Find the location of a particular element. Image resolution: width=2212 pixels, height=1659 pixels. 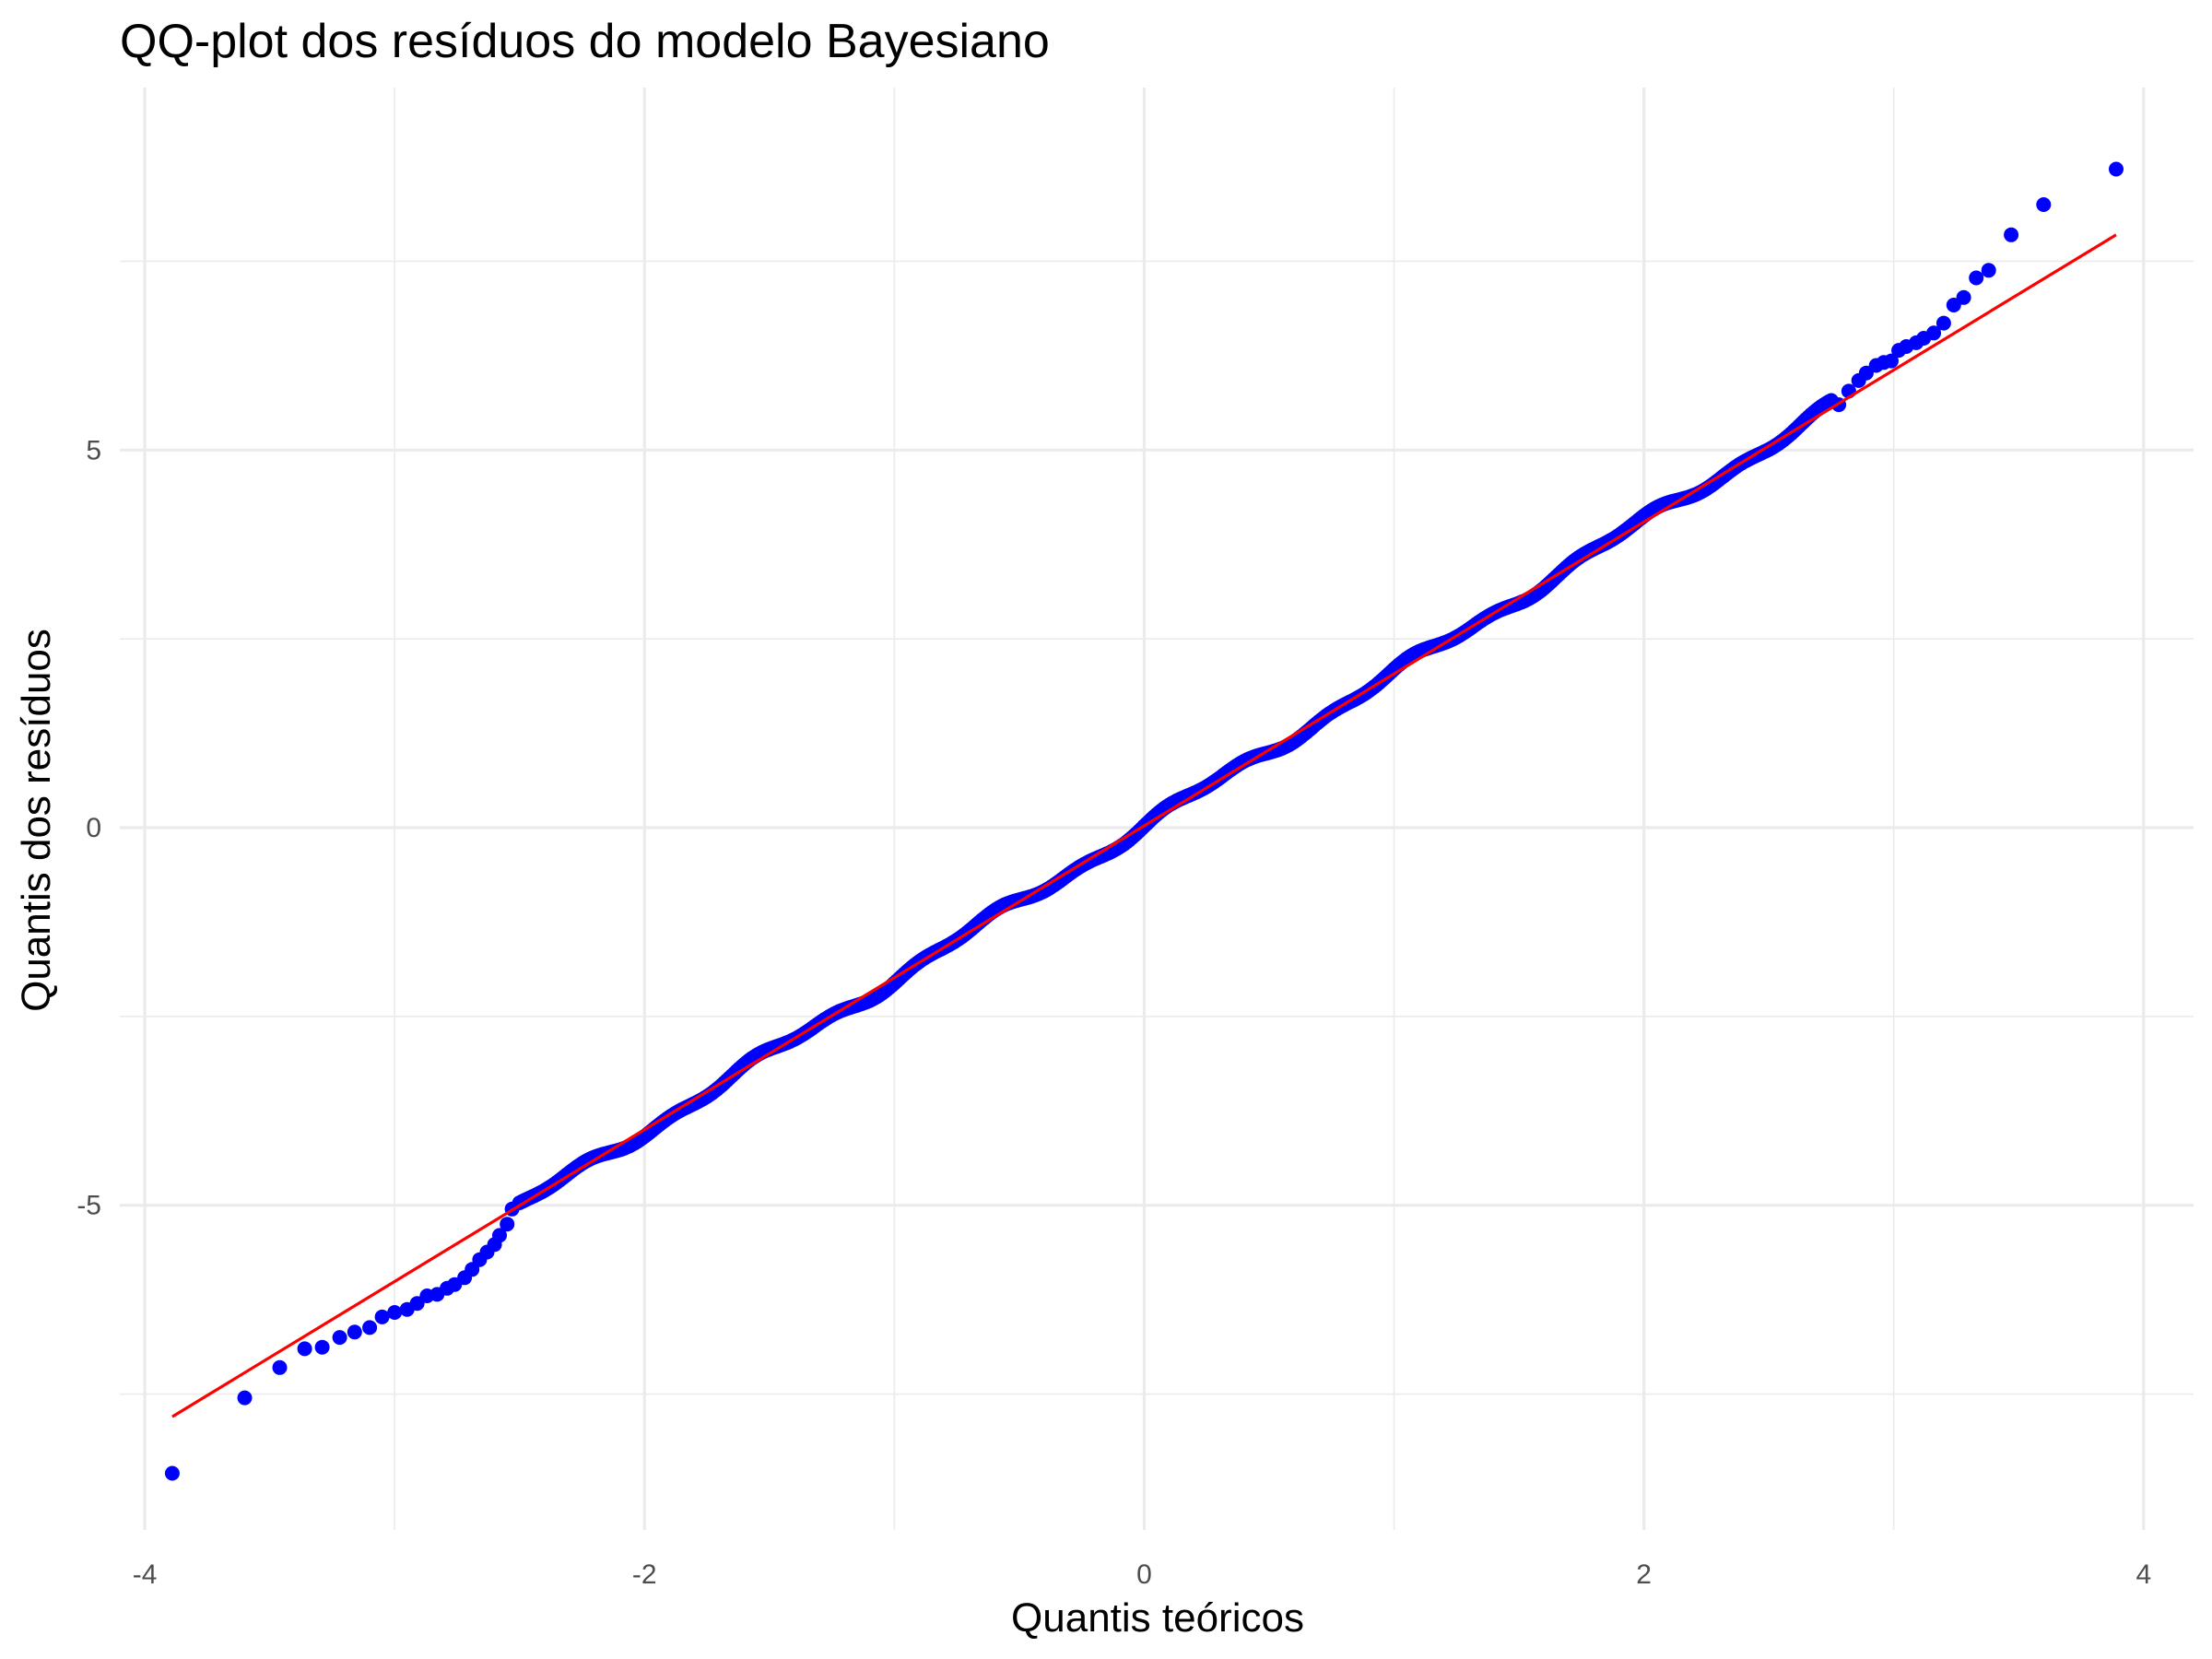

y-tick-label: -5 is located at coordinates (88, 1206).